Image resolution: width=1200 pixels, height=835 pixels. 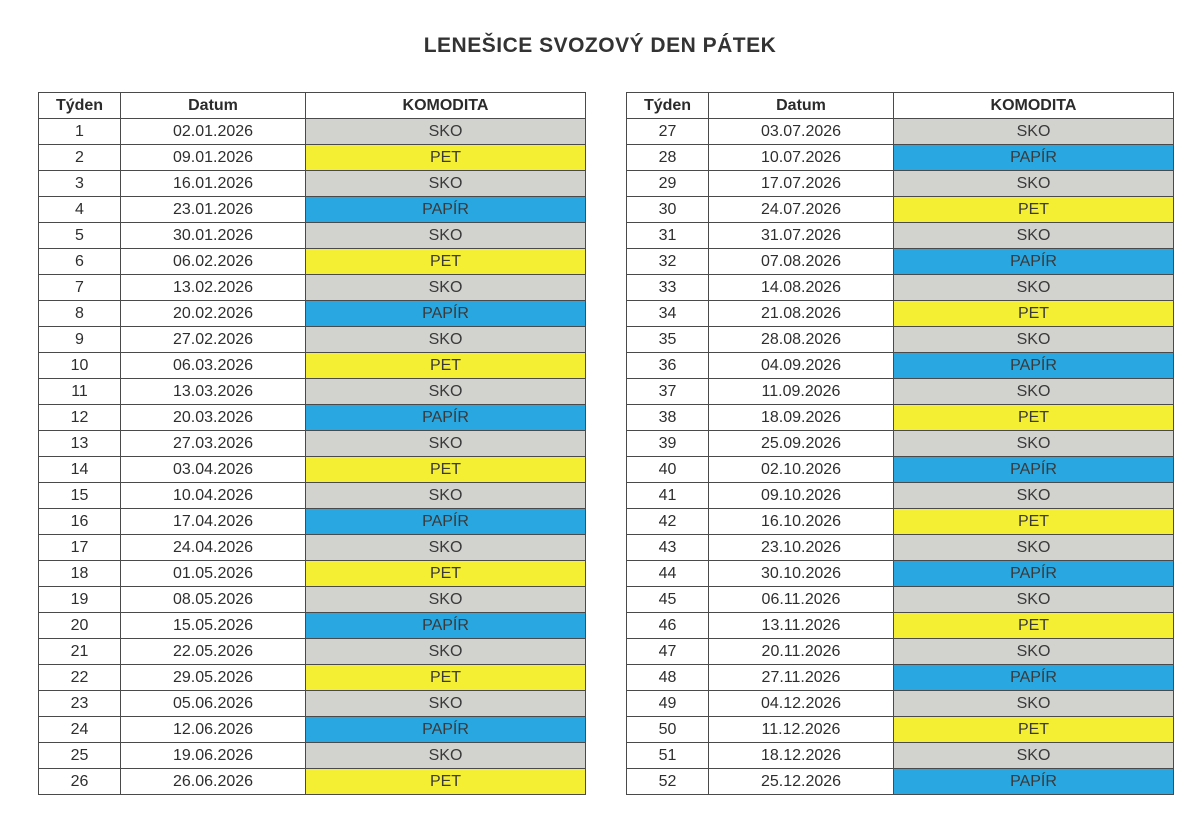 What do you see at coordinates (667, 651) in the screenshot?
I see `week-cell: 47` at bounding box center [667, 651].